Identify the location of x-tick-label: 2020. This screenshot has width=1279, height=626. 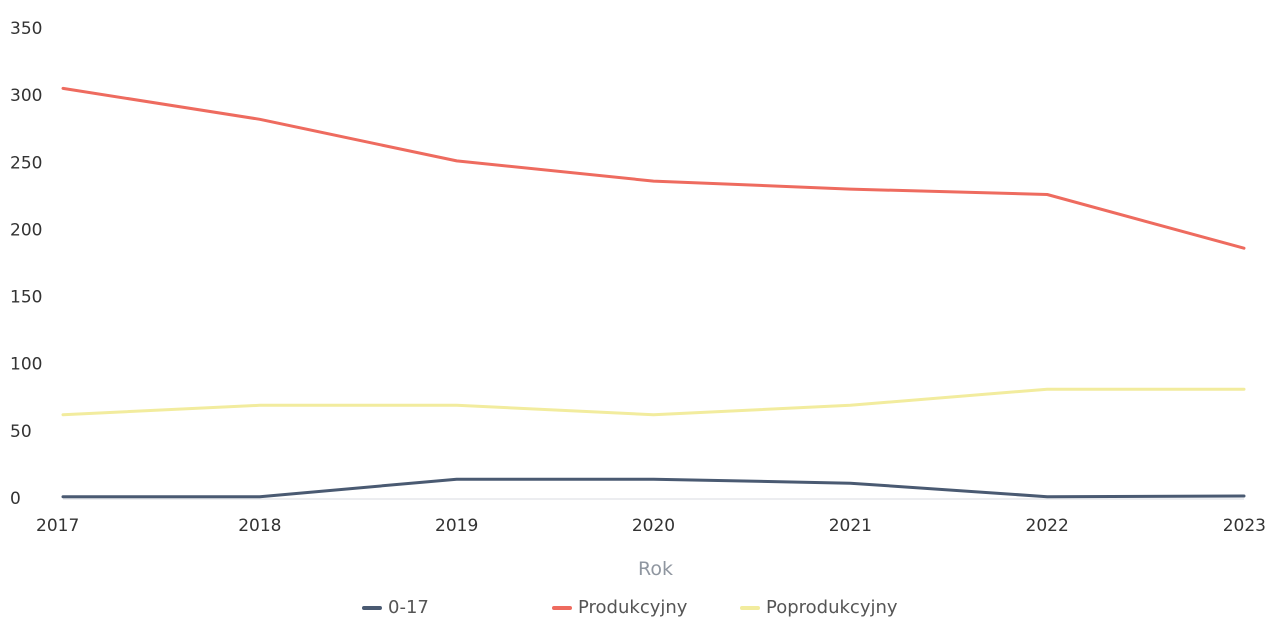
(653, 526).